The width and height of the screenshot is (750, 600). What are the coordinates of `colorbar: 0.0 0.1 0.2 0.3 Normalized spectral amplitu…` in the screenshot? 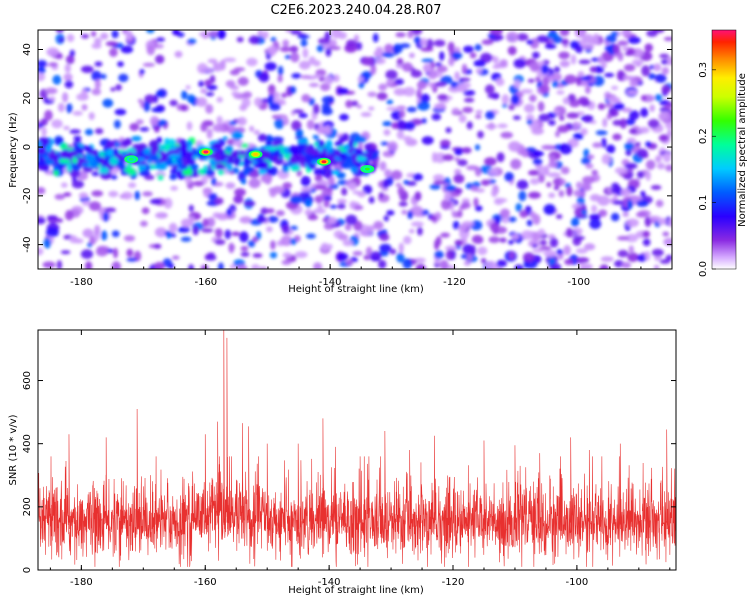 It's located at (723, 153).